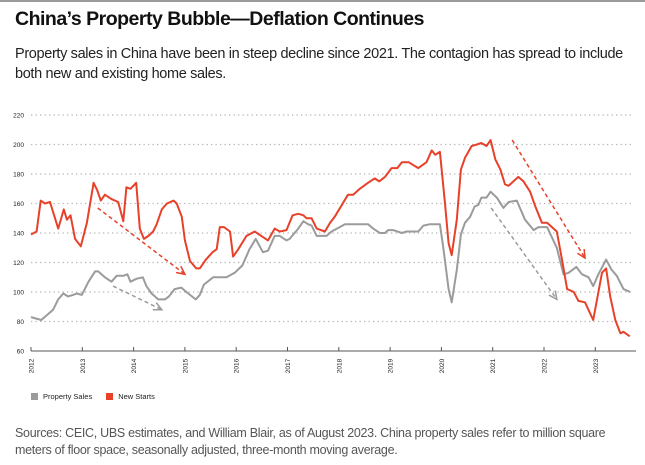 This screenshot has width=645, height=465. What do you see at coordinates (34, 396) in the screenshot?
I see `legend-swatch-property-sales` at bounding box center [34, 396].